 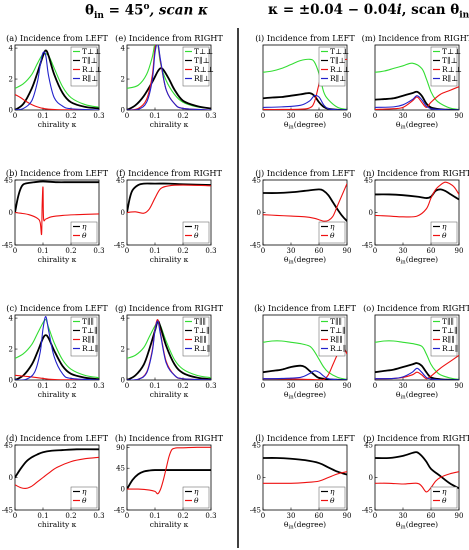 What do you see at coordinates (98, 386) in the screenshot?
I see `x-tick-label: 0.3` at bounding box center [98, 386].